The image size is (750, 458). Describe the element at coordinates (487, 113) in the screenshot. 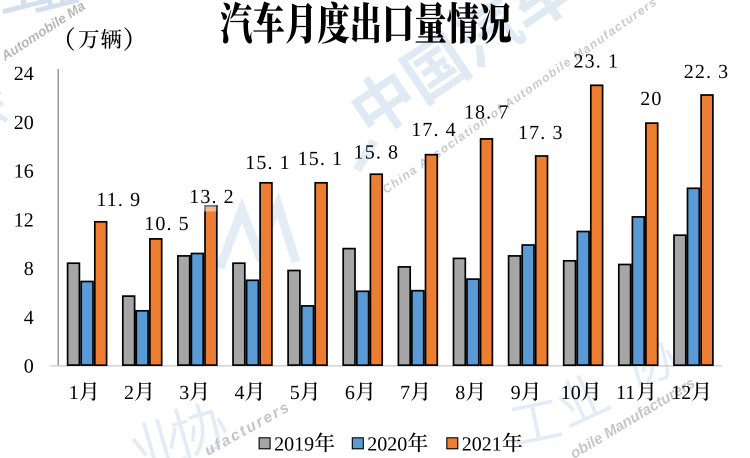

I see `svg-text: 18. 7` at that location.